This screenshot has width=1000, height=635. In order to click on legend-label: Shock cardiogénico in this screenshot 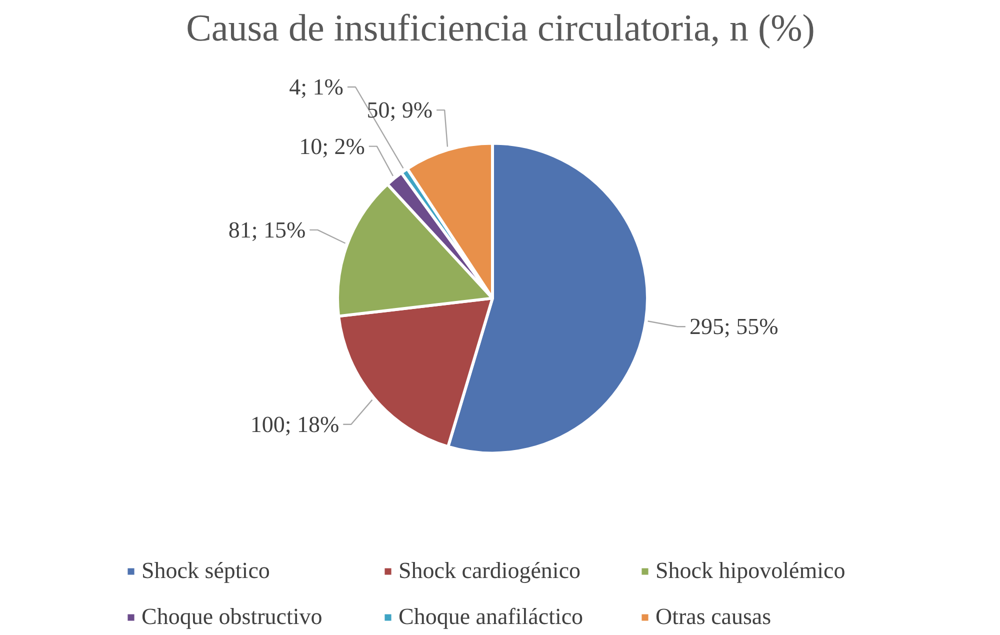, I will do `click(490, 571)`.